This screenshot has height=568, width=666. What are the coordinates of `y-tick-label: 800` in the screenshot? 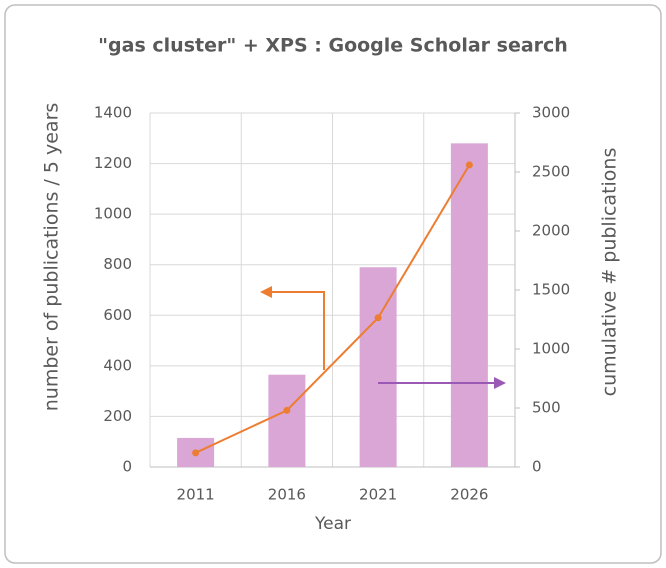 It's located at (117, 264).